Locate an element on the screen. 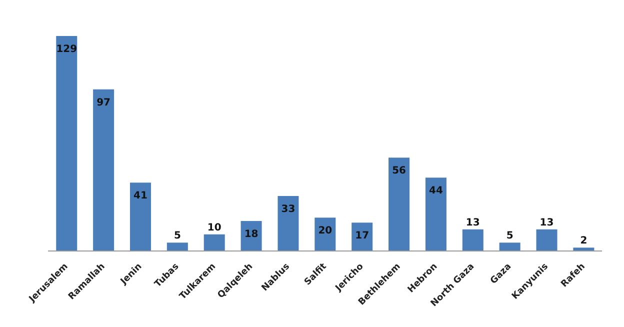 This screenshot has height=327, width=624. data-label: 56 is located at coordinates (399, 171).